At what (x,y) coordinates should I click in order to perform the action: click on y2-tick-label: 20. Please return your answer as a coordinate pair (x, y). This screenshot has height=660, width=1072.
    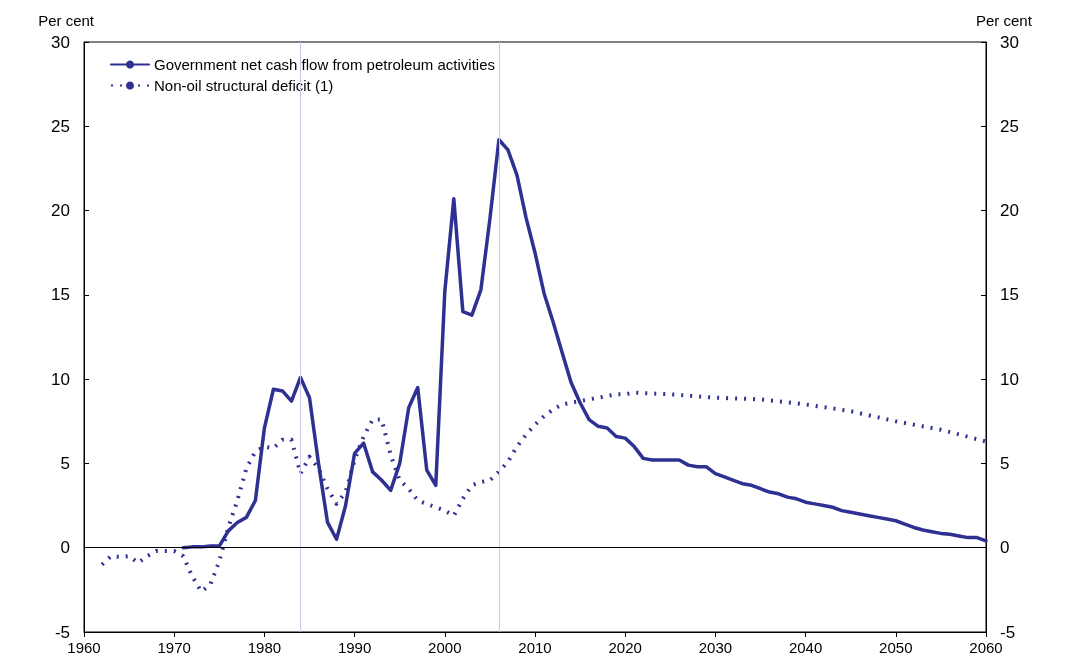
    Looking at the image, I should click on (1009, 211).